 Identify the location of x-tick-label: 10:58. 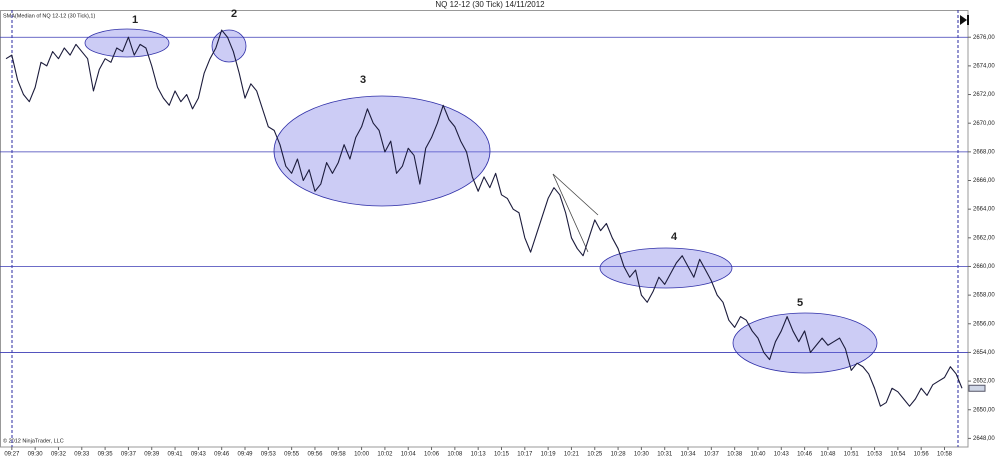
(945, 455).